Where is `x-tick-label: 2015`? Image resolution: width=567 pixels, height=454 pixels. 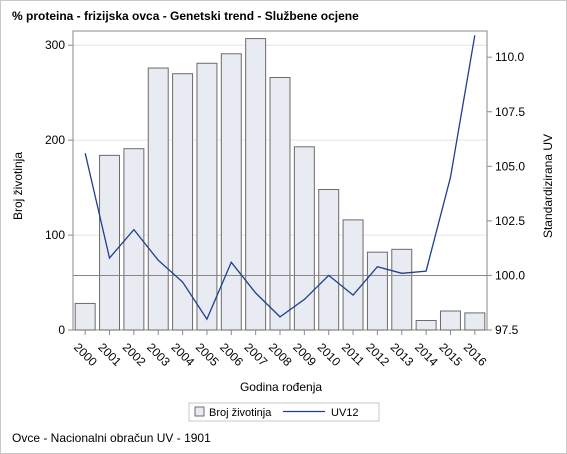
x-tick-label: 2015 is located at coordinates (450, 354).